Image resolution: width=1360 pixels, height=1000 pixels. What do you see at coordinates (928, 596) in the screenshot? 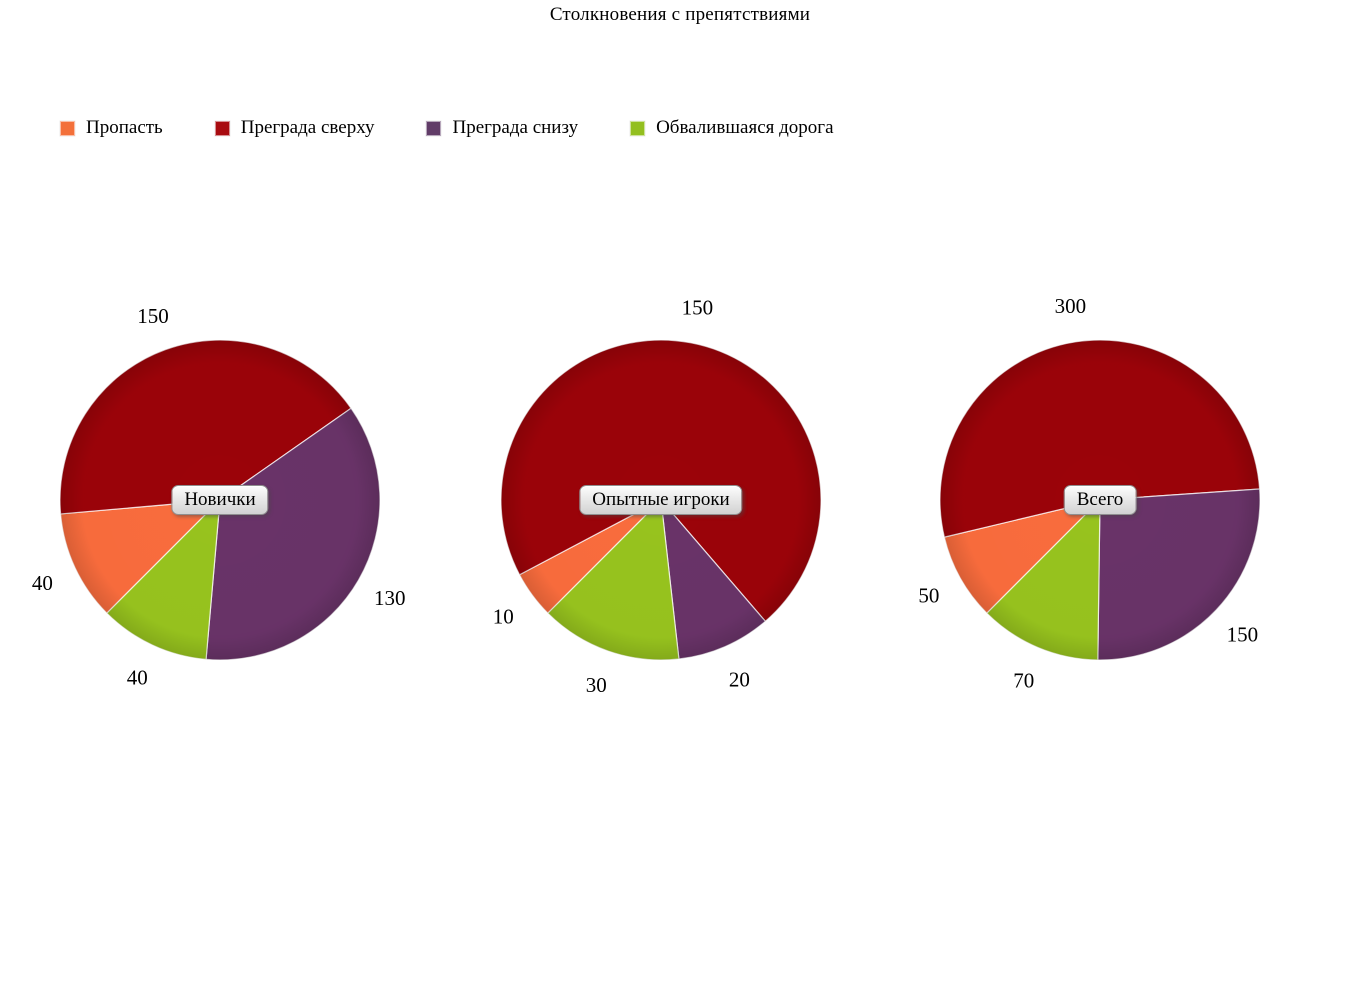
I see `slice-value-label-Пропасть: 50` at bounding box center [928, 596].